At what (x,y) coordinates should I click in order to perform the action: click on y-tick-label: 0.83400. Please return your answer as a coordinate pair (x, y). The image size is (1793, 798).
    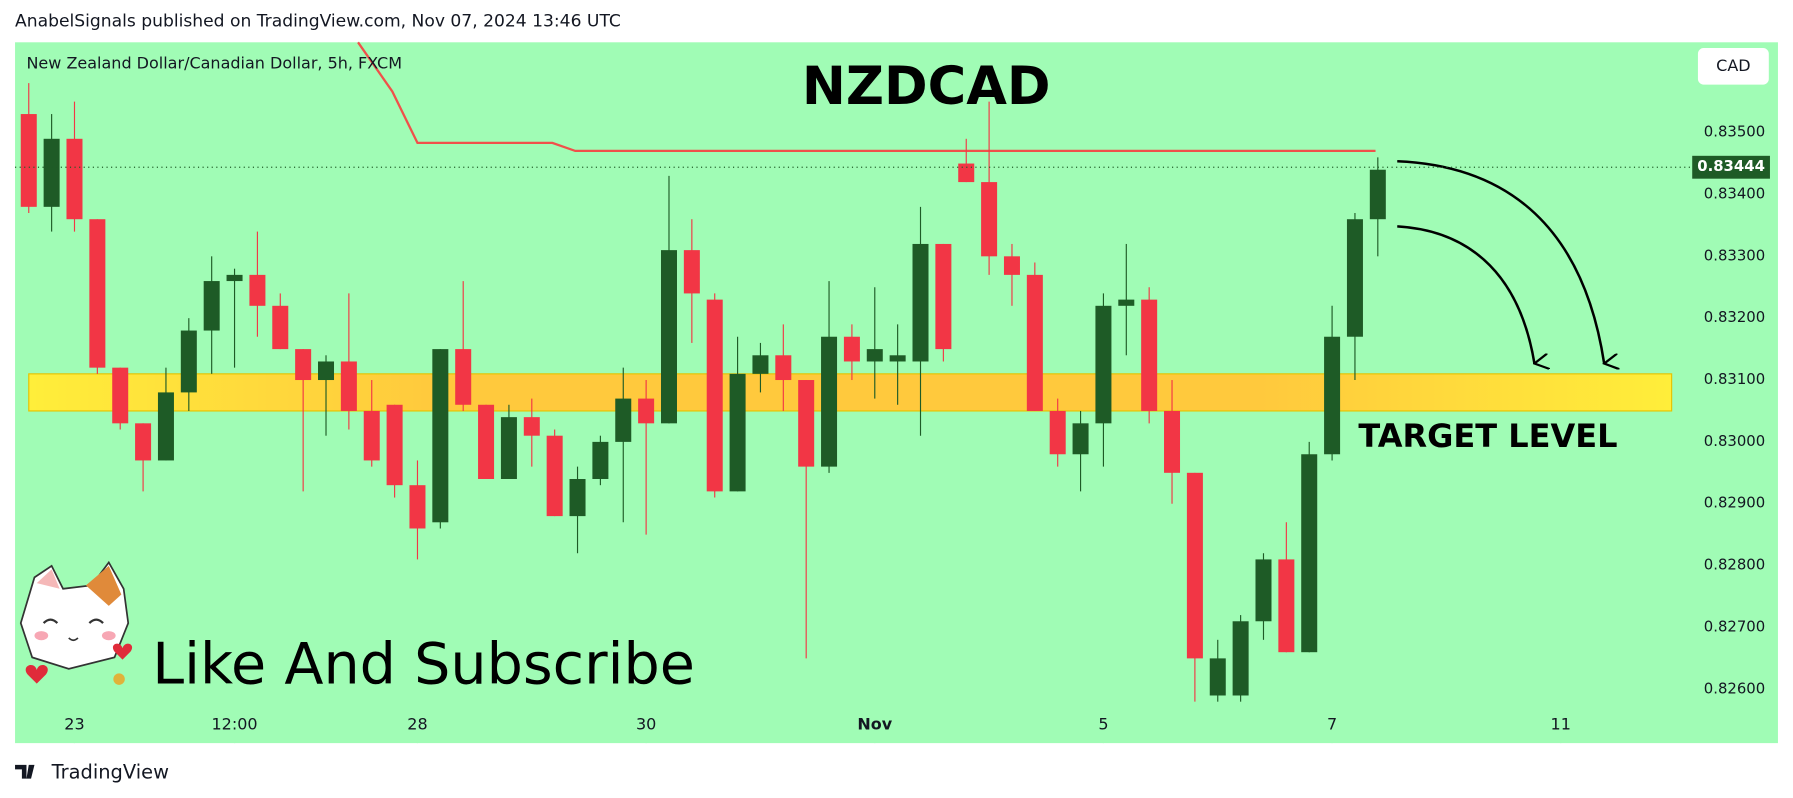
    Looking at the image, I should click on (1734, 193).